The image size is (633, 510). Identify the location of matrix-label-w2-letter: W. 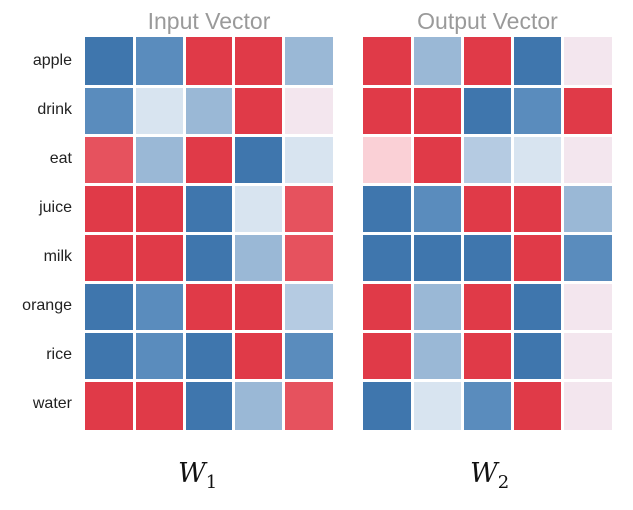
(484, 473).